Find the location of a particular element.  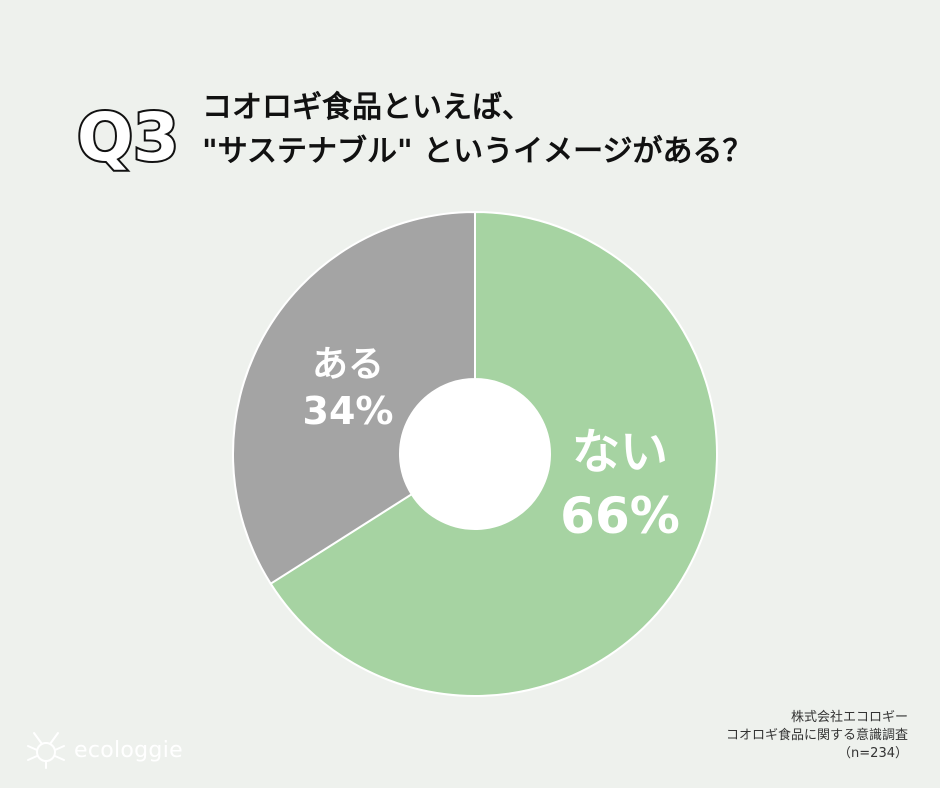

slice-label-0: ない is located at coordinates (620, 452).